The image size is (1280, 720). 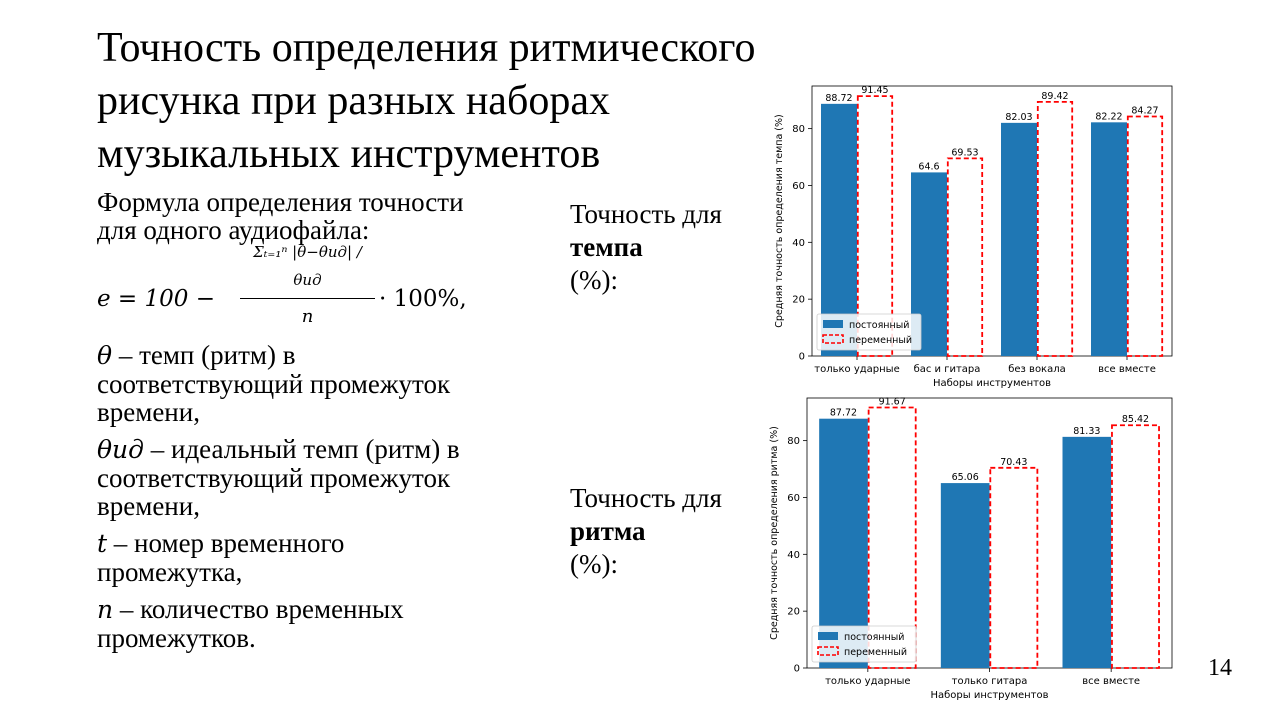 What do you see at coordinates (302, 449) in the screenshot?
I see `definition-text: – идеальный темп (ритм) в` at bounding box center [302, 449].